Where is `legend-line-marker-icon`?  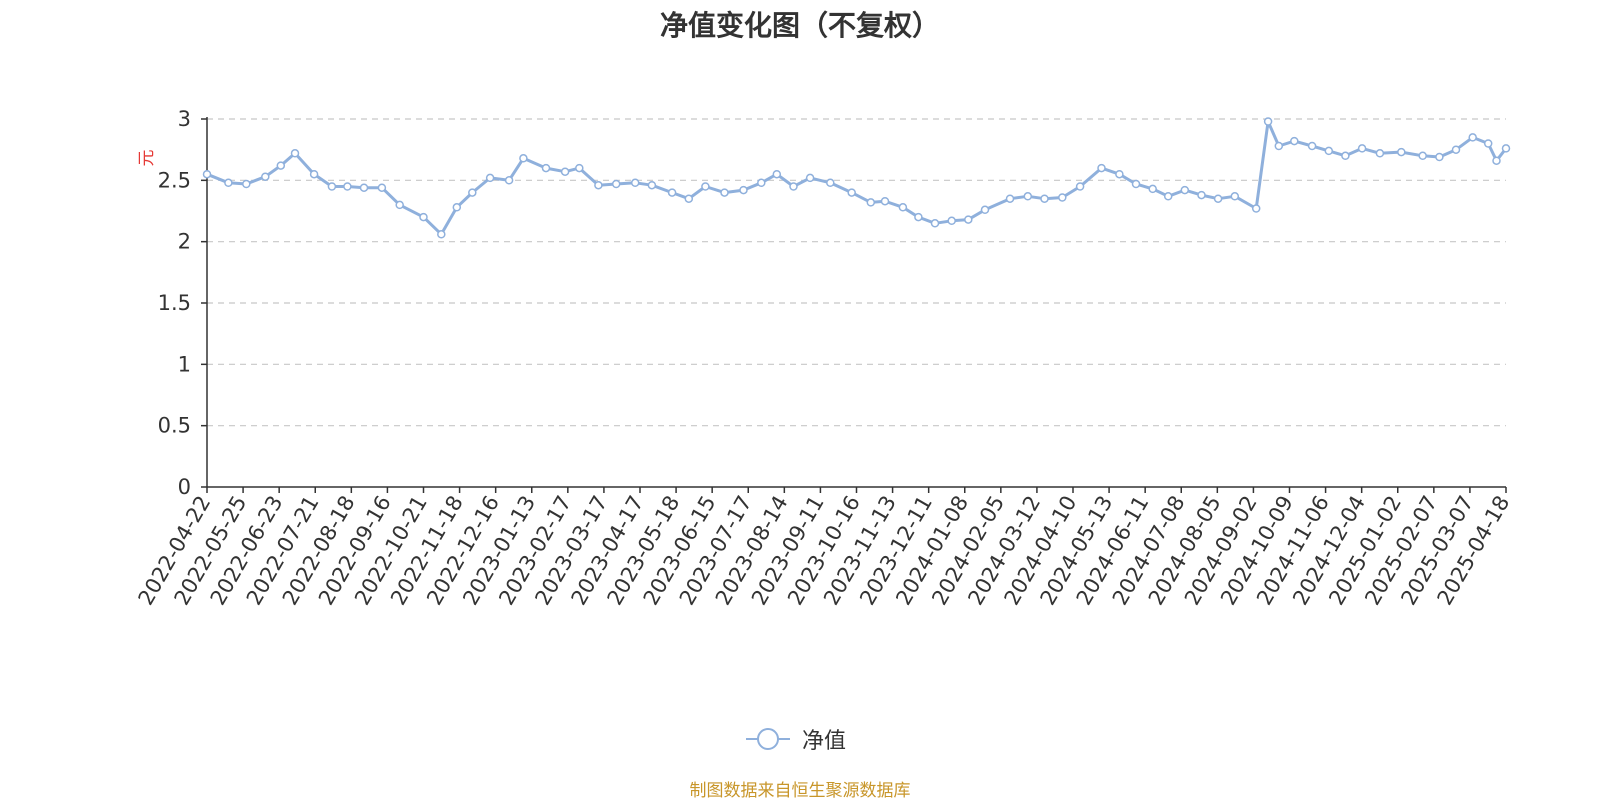 legend-line-marker-icon is located at coordinates (768, 739).